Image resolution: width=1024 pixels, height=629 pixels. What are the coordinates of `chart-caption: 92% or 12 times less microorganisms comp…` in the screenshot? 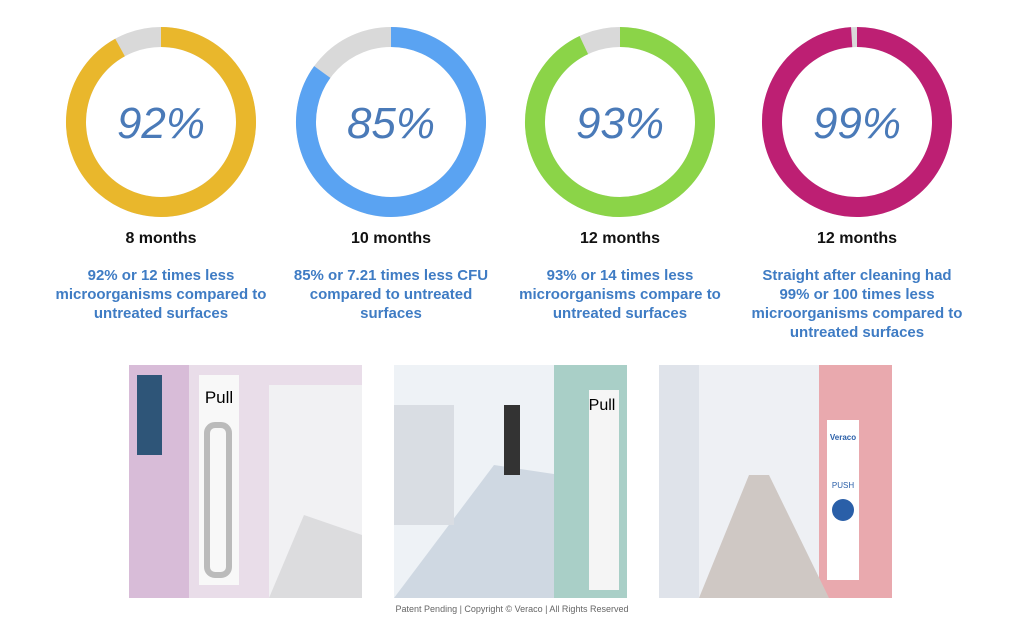 It's located at (161, 294).